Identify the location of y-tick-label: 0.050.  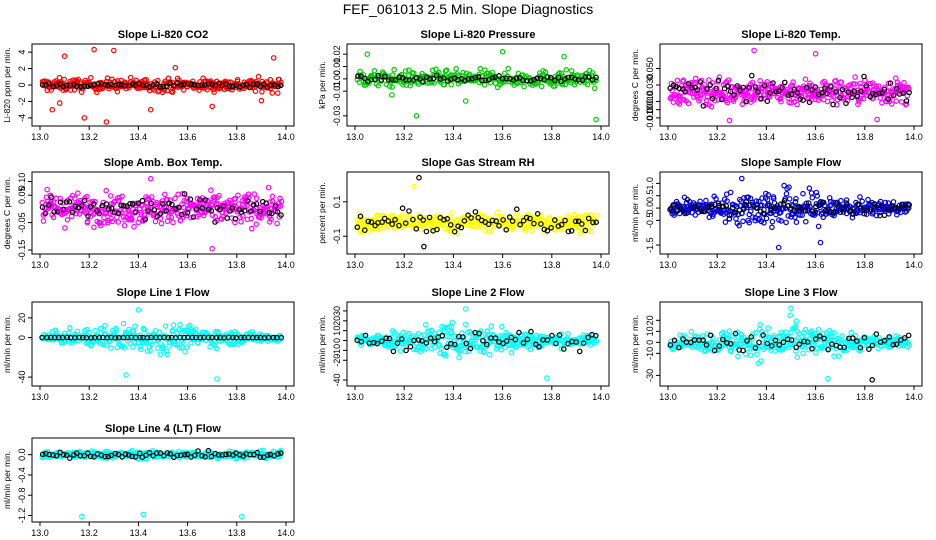
(650, 68).